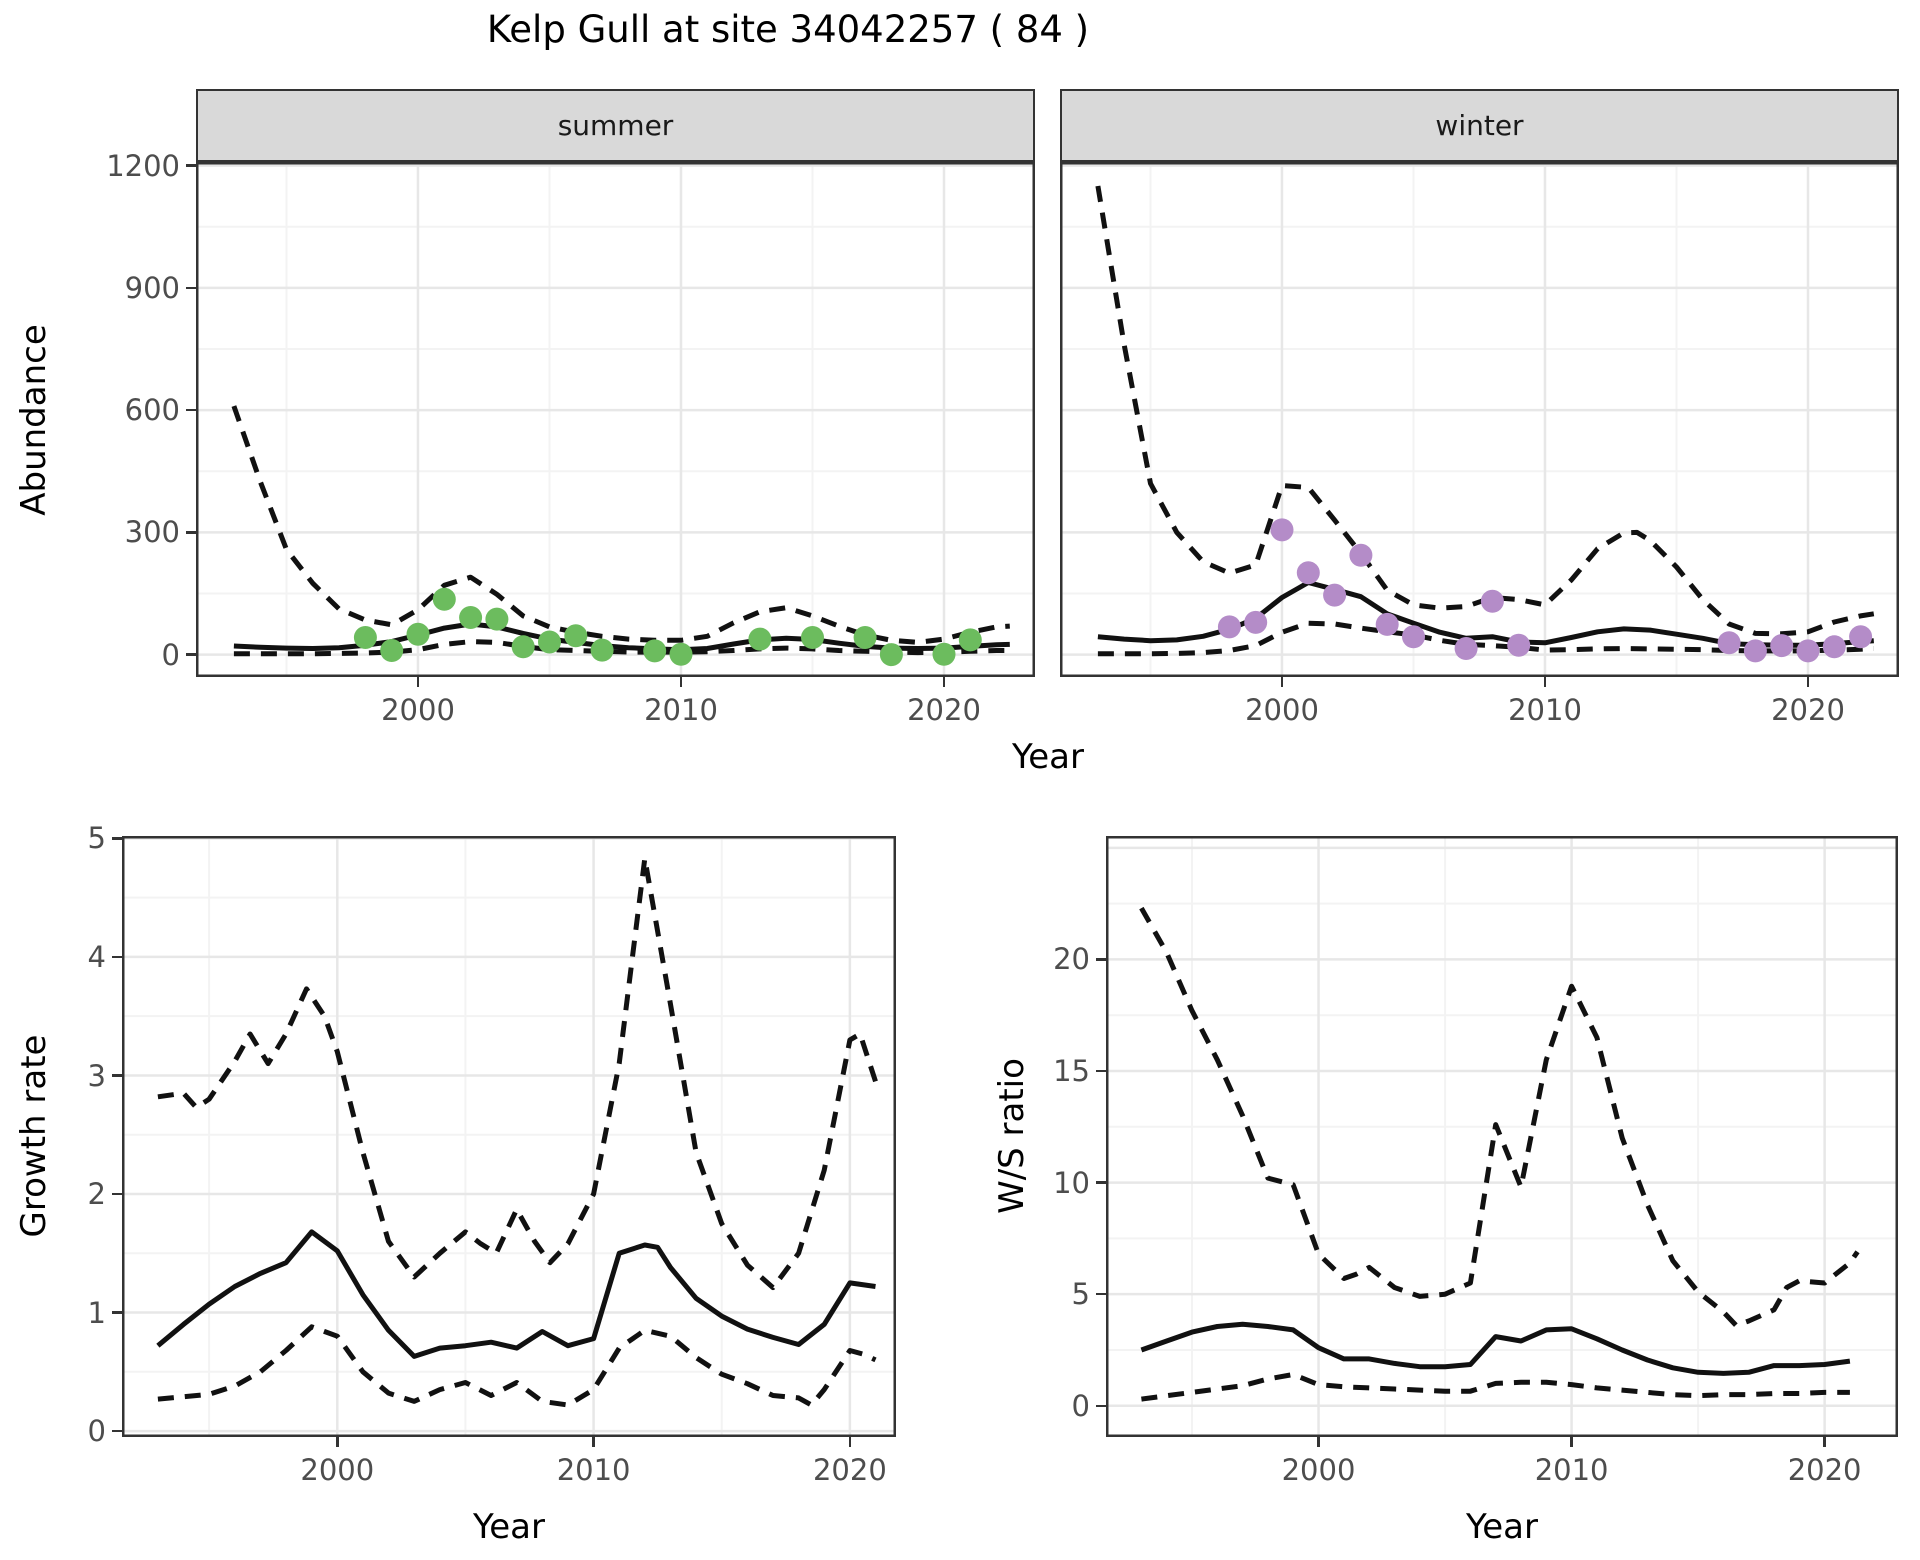 This screenshot has height=1560, width=1920. What do you see at coordinates (152, 287) in the screenshot?
I see `y-tick-label: 900` at bounding box center [152, 287].